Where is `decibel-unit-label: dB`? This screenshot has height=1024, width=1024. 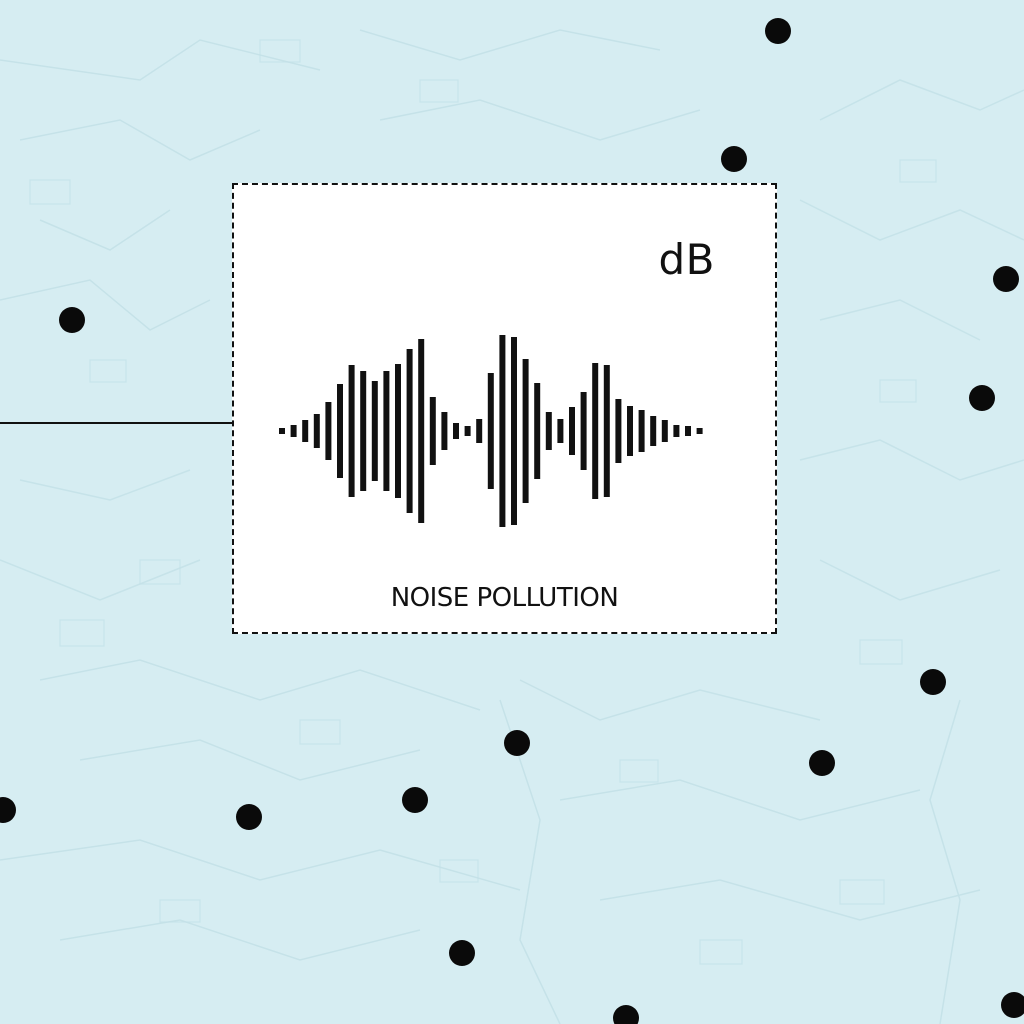
decibel-unit-label: dB is located at coordinates (686, 259).